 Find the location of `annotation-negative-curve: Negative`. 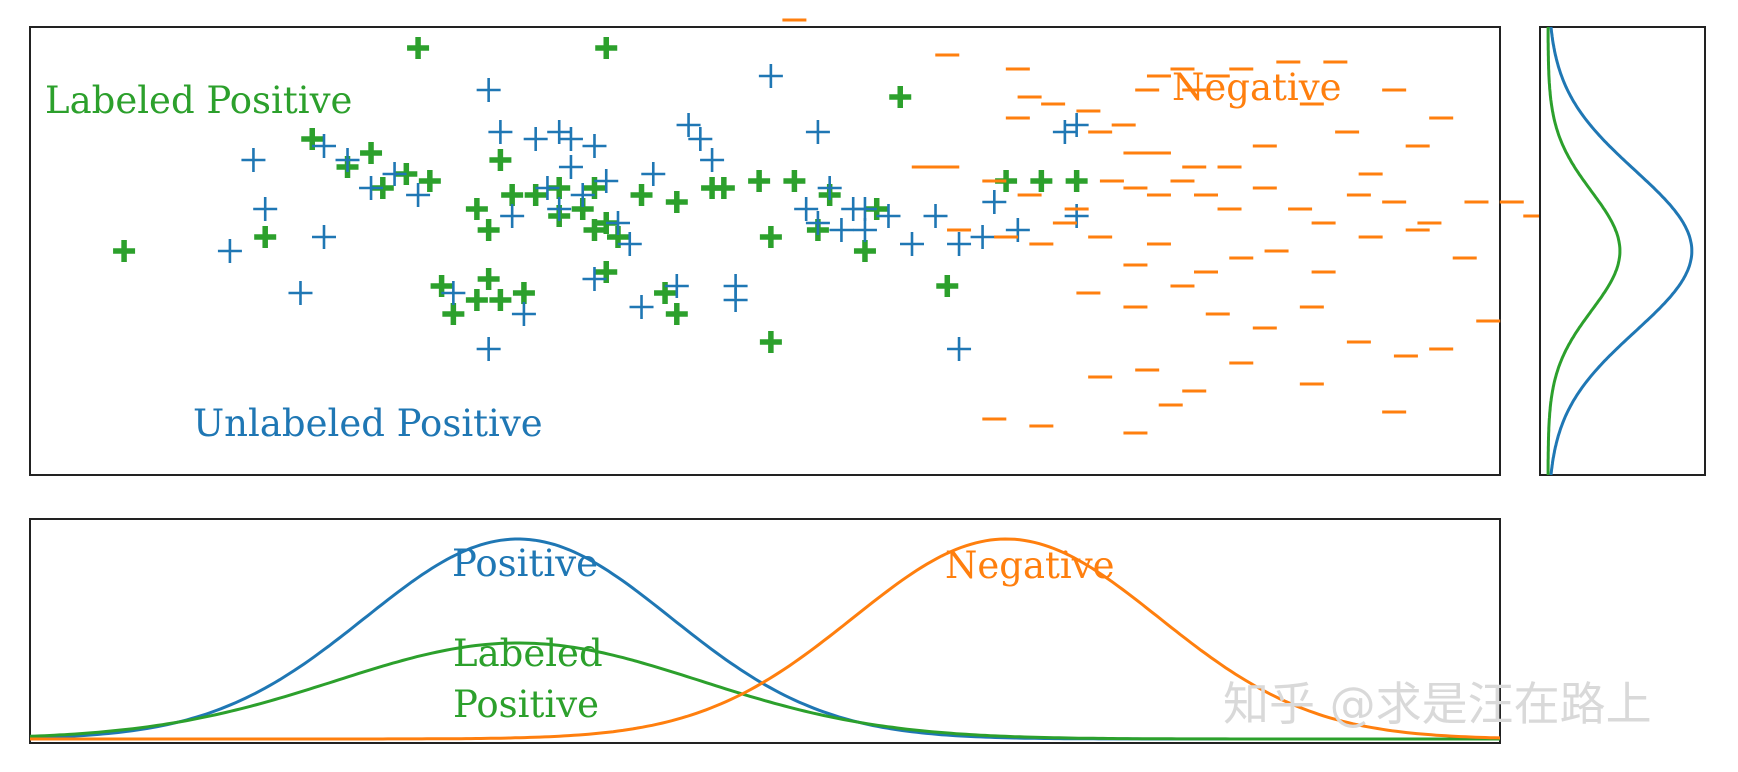

annotation-negative-curve: Negative is located at coordinates (1030, 565).